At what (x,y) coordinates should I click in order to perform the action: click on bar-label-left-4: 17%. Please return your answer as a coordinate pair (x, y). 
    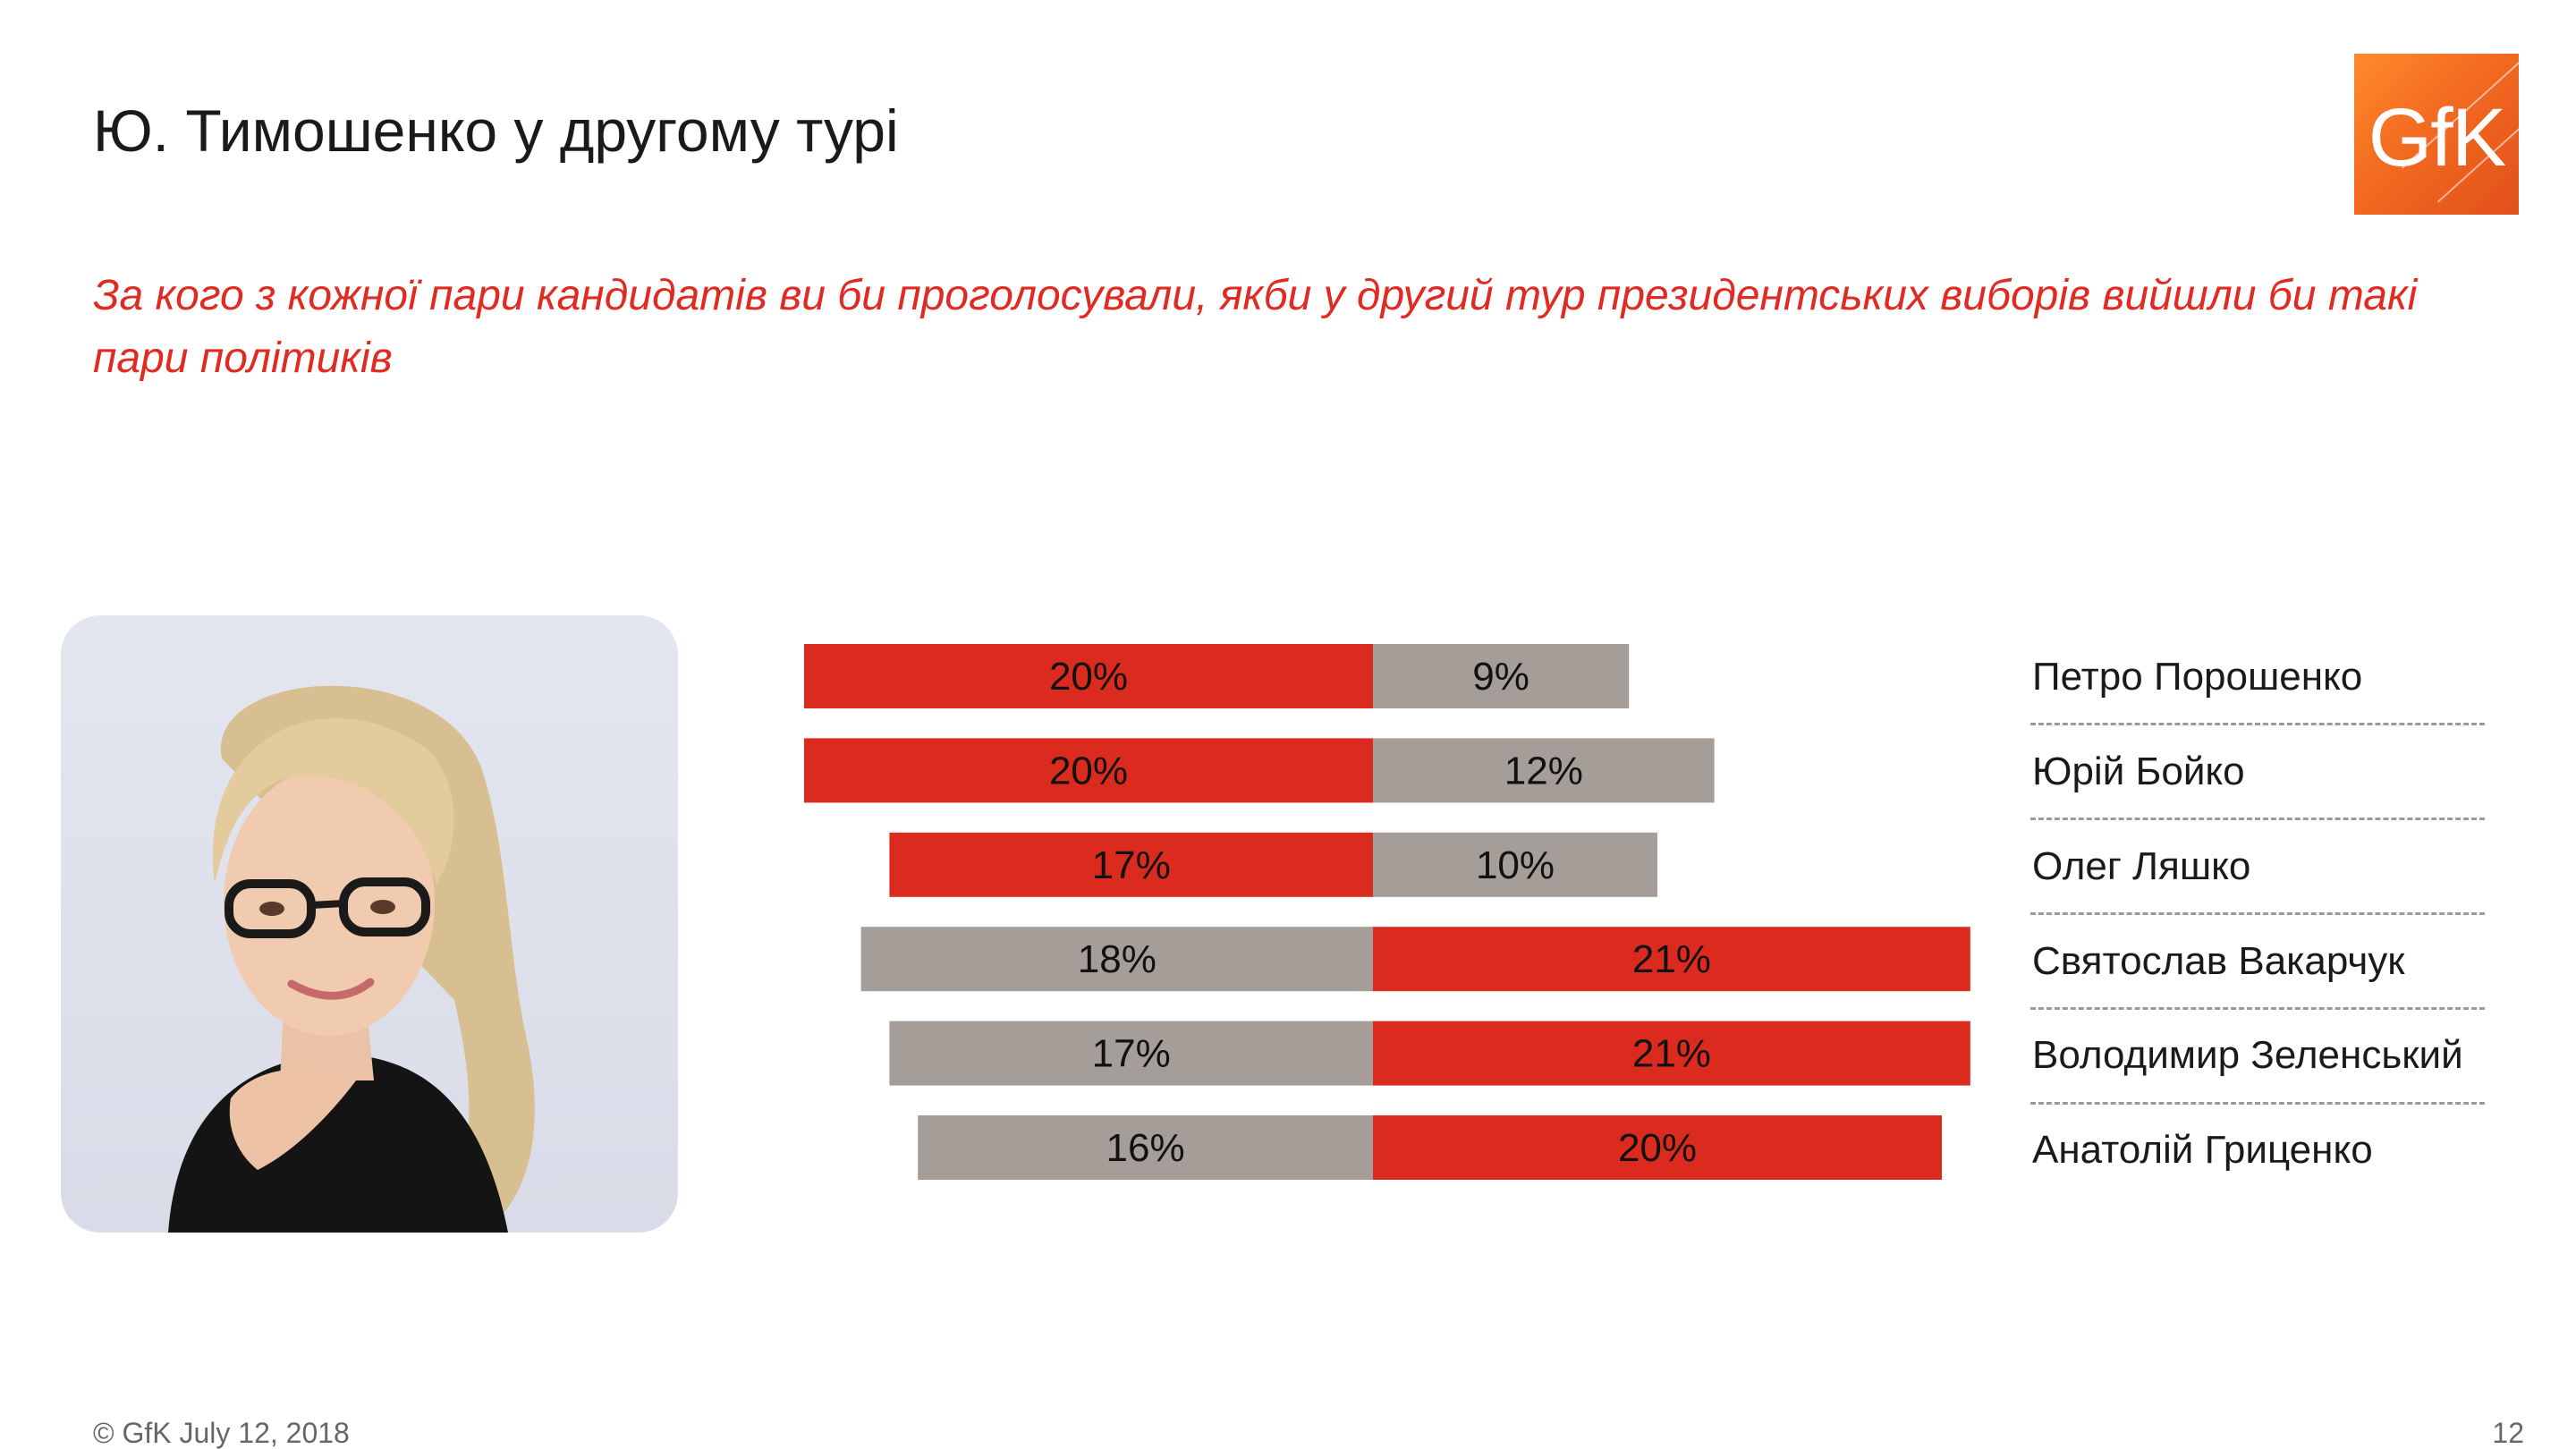
    Looking at the image, I should click on (1131, 1054).